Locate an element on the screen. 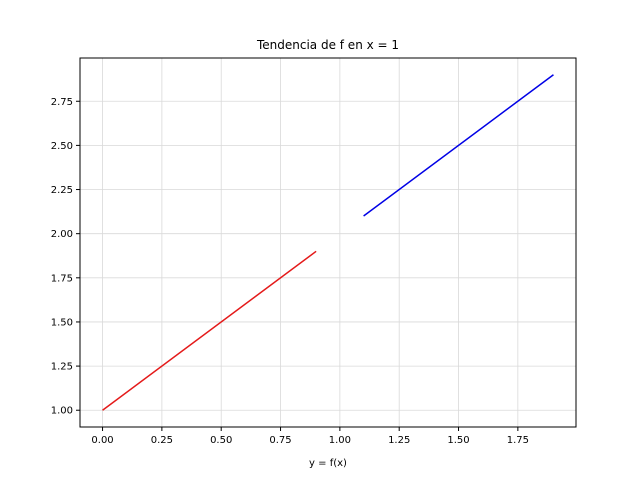 This screenshot has width=640, height=480. y-tick-label: 2.50 is located at coordinates (62, 146).